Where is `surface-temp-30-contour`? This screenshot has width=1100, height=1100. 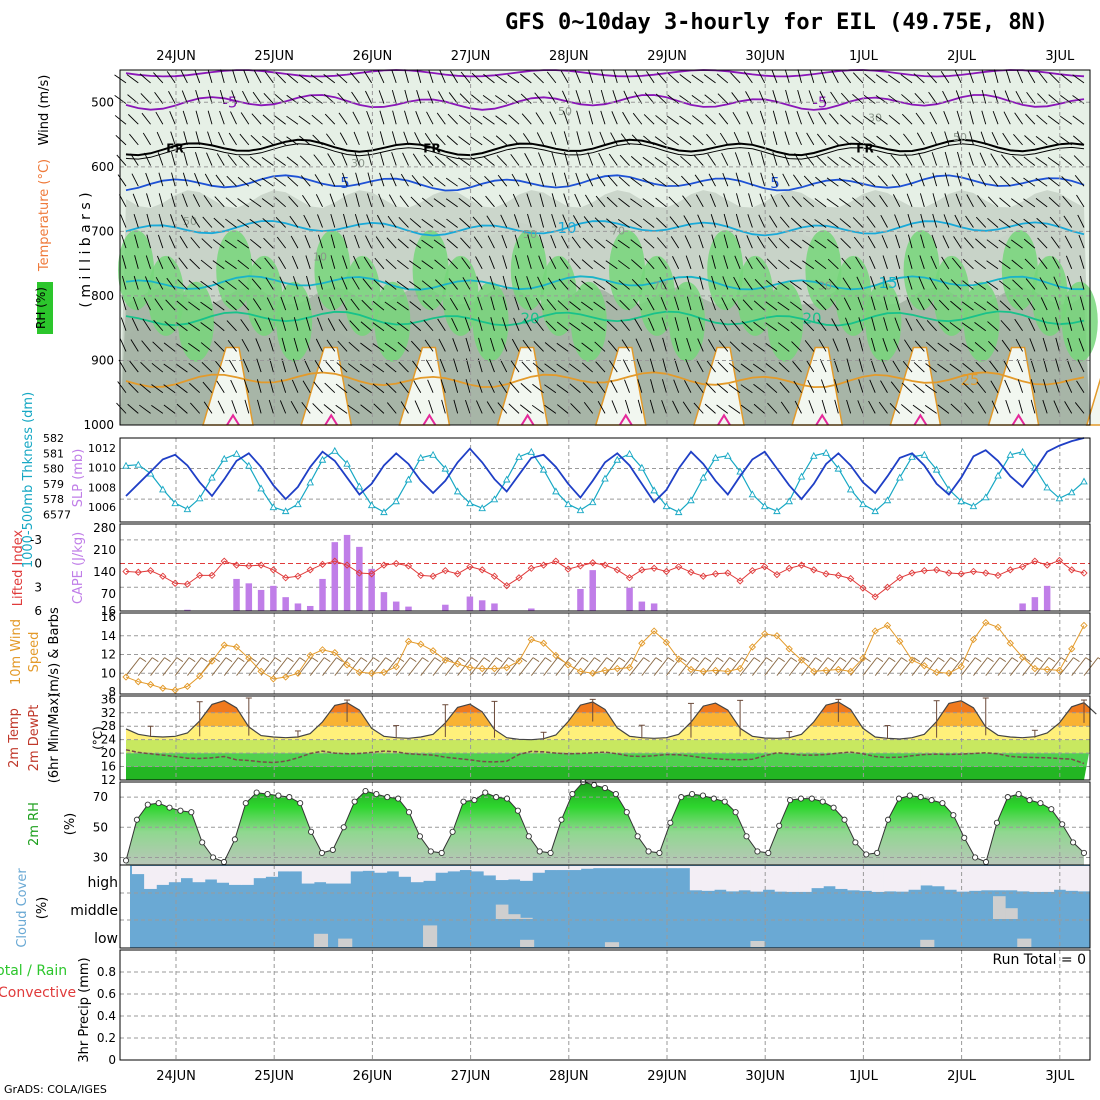 surface-temp-30-contour is located at coordinates (920, 419).